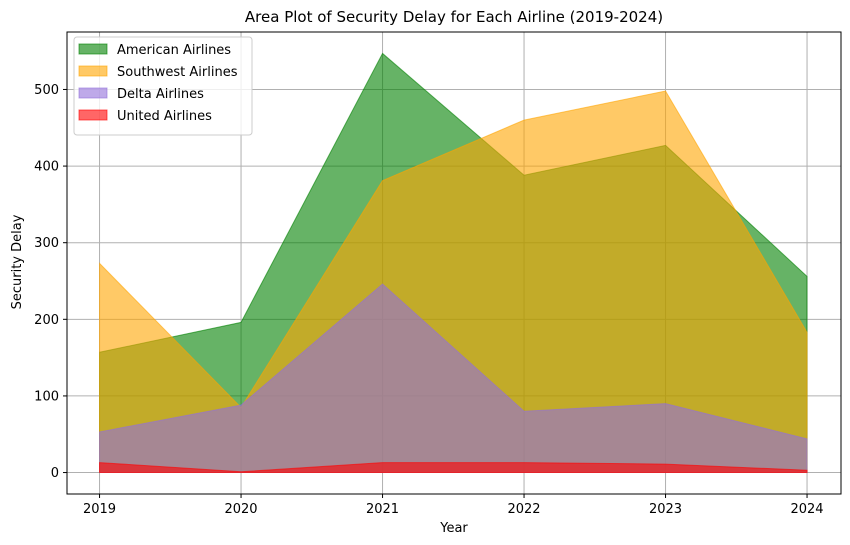 This screenshot has width=850, height=545. What do you see at coordinates (453, 505) in the screenshot?
I see `x-axis: 2019 2020 2021 2022 2023 2024` at bounding box center [453, 505].